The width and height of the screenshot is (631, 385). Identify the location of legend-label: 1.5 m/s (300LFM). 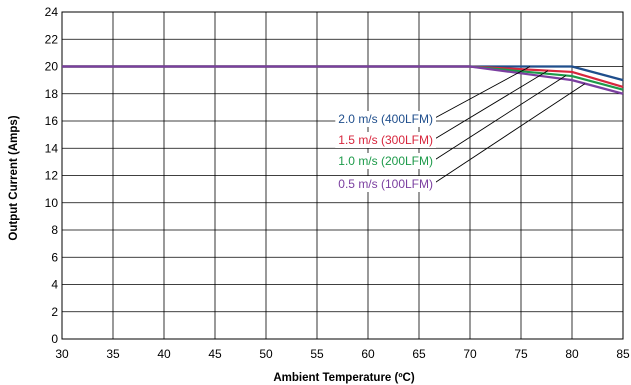
(385, 140).